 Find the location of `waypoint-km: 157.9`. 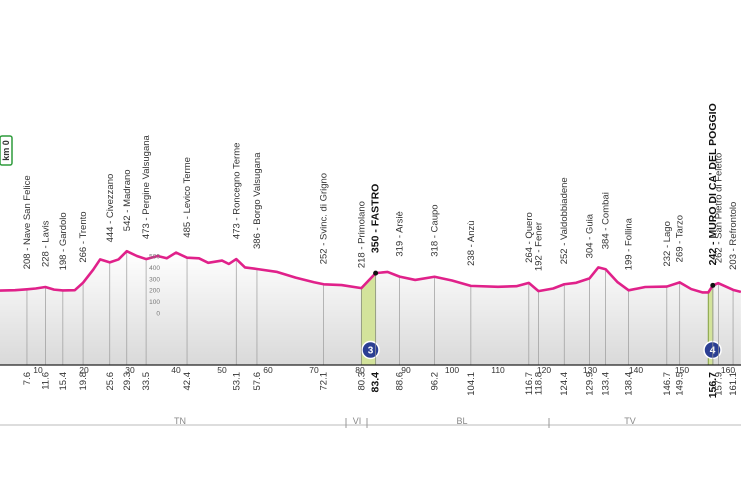

waypoint-km: 157.9 is located at coordinates (718, 384).